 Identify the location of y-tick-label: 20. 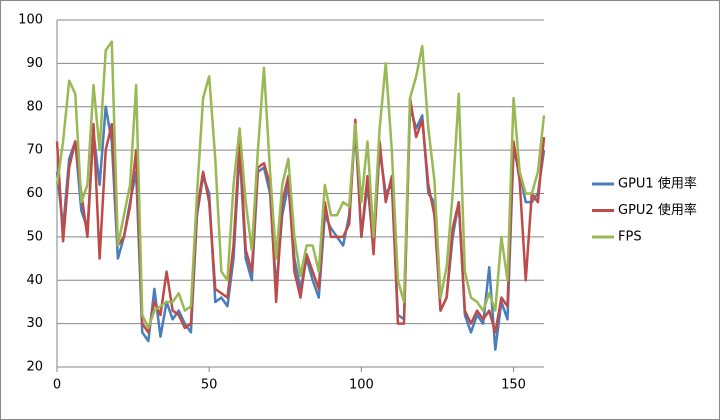
(34, 367).